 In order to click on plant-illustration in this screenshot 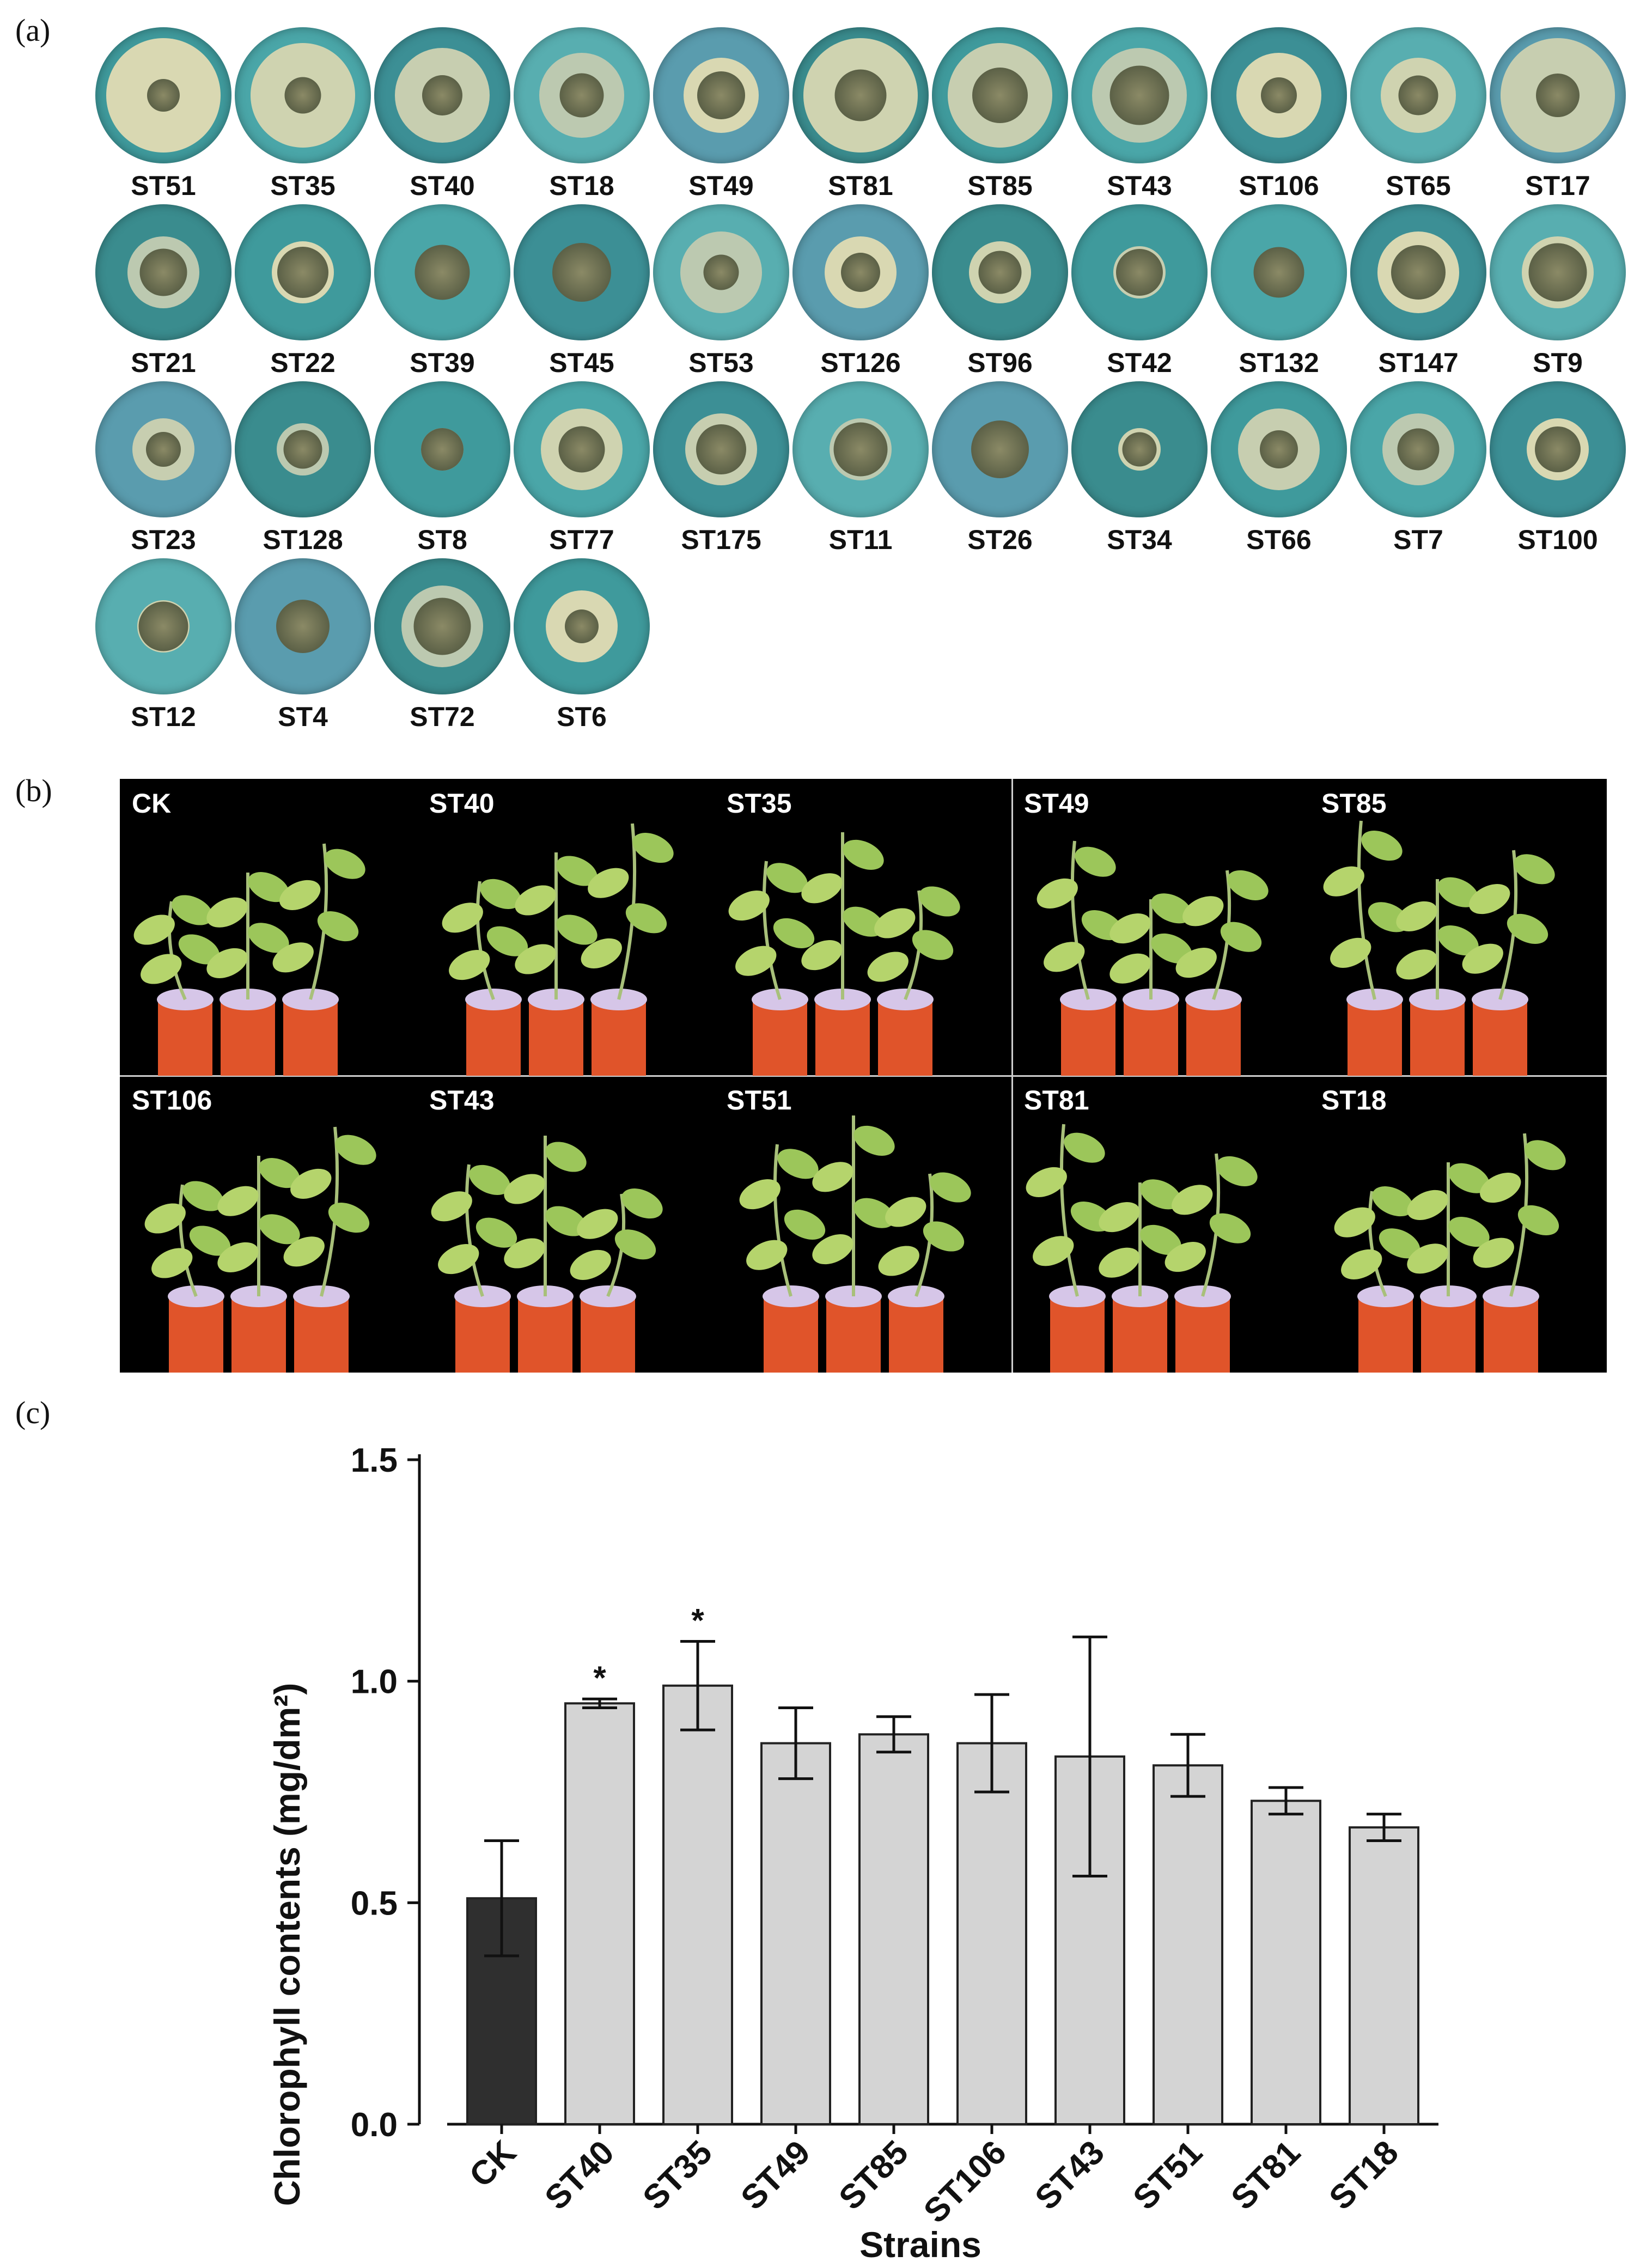, I will do `click(855, 1244)`.